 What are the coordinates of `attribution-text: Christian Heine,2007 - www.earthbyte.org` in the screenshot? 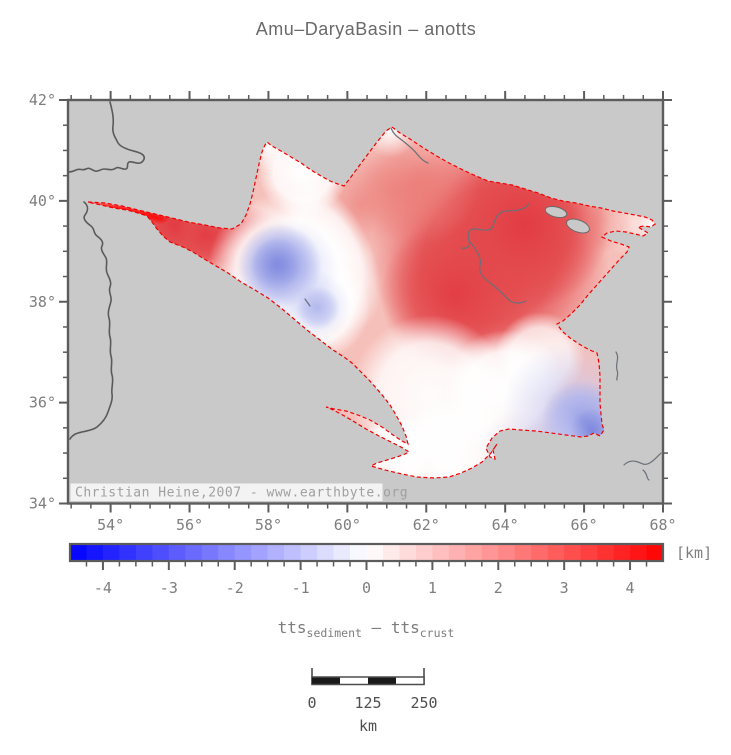 It's located at (241, 493).